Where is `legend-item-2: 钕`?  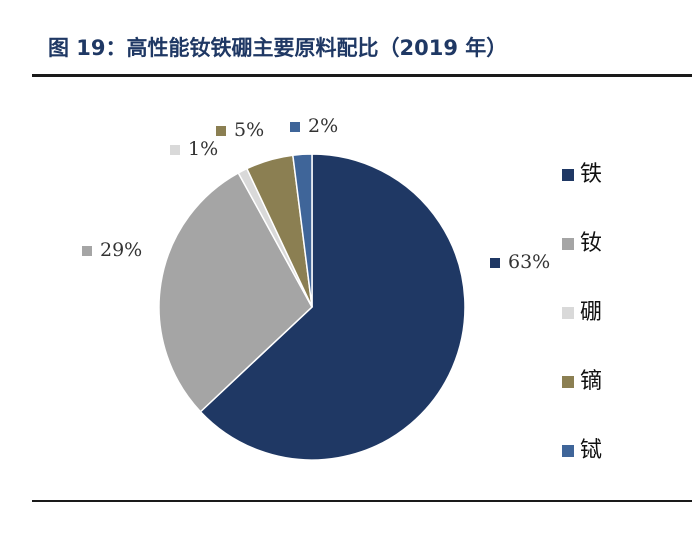 legend-item-2: 钕 is located at coordinates (622, 243).